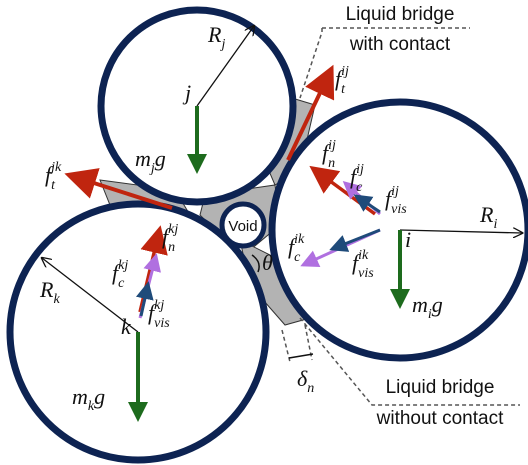  I want to click on math-label: mkg, so click(88, 399).